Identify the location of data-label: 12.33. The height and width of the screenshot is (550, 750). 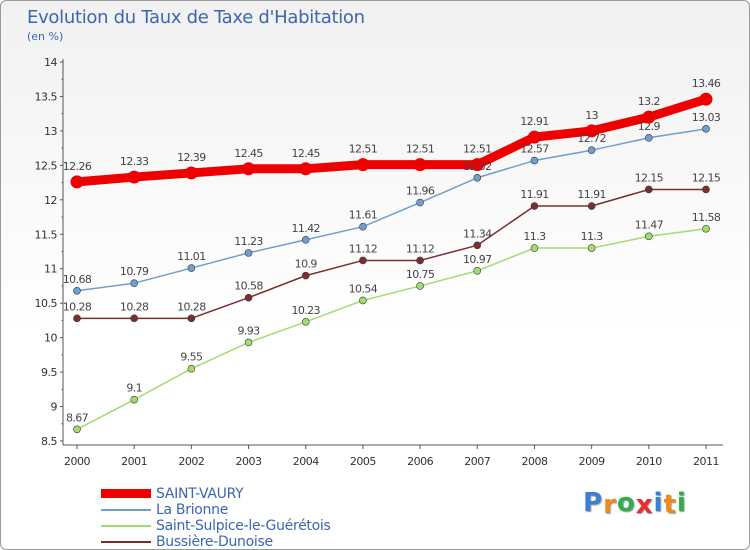
(134, 161).